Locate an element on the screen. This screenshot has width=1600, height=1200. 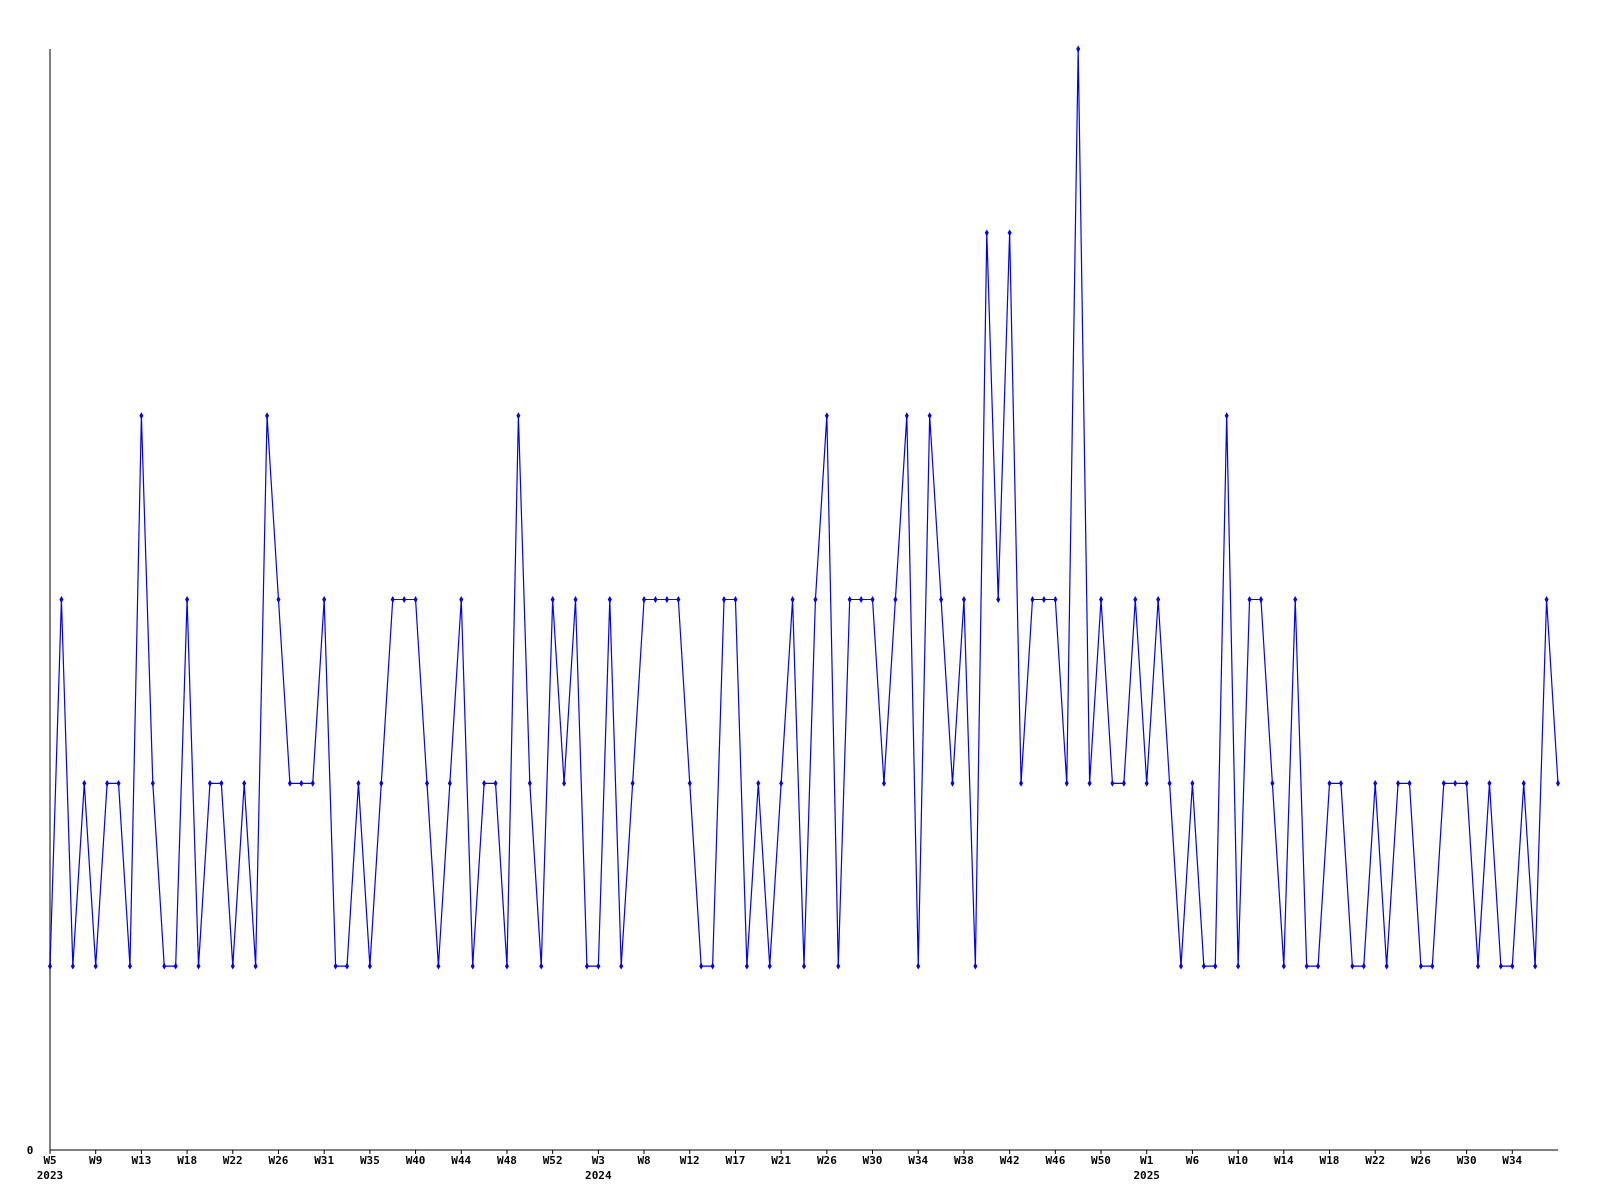
x-tick-label: W40 is located at coordinates (415, 1160).